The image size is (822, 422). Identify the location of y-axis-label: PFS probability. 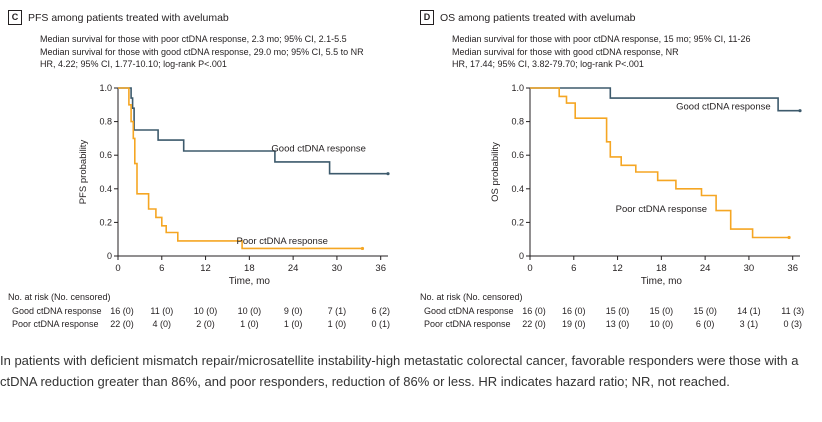
(83, 172).